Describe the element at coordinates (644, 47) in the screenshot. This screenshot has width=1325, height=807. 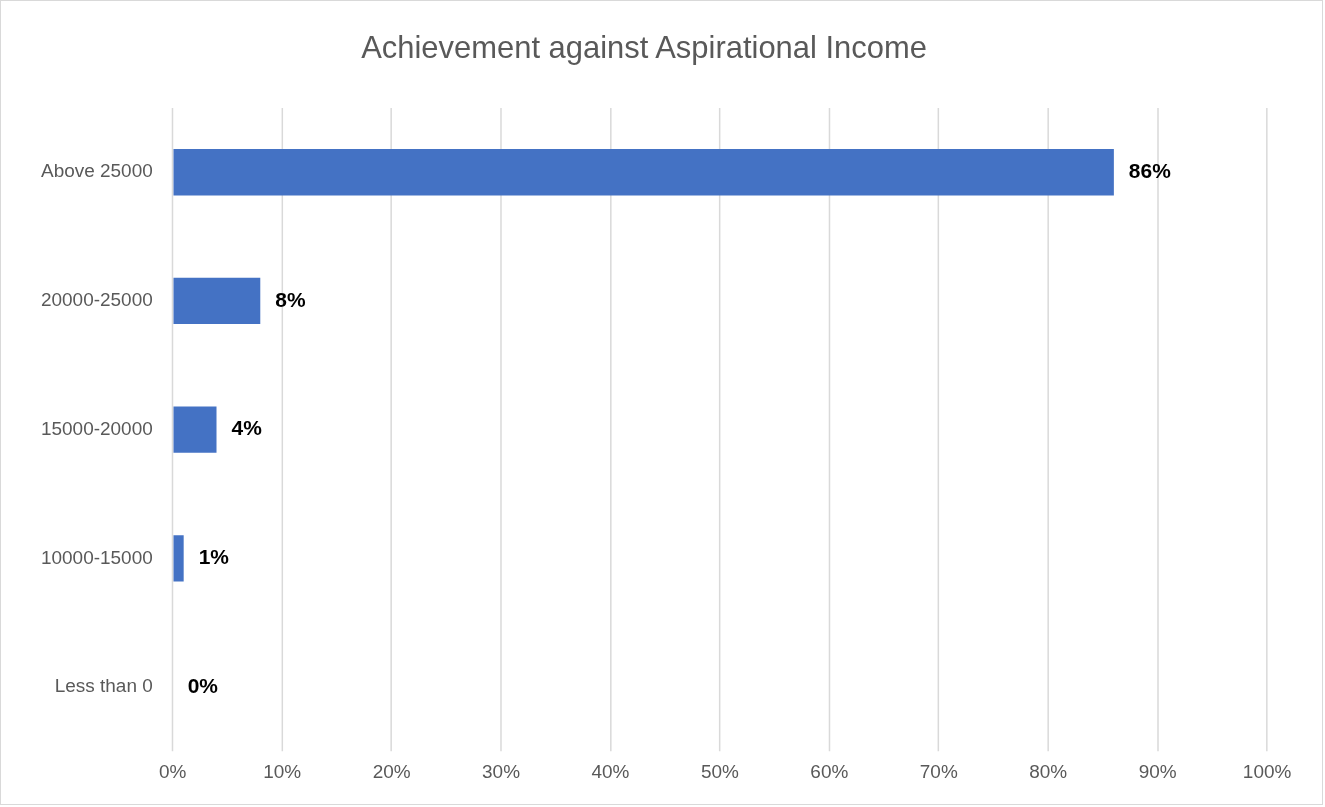
I see `chart-title: Achievement against Aspirational Income` at that location.